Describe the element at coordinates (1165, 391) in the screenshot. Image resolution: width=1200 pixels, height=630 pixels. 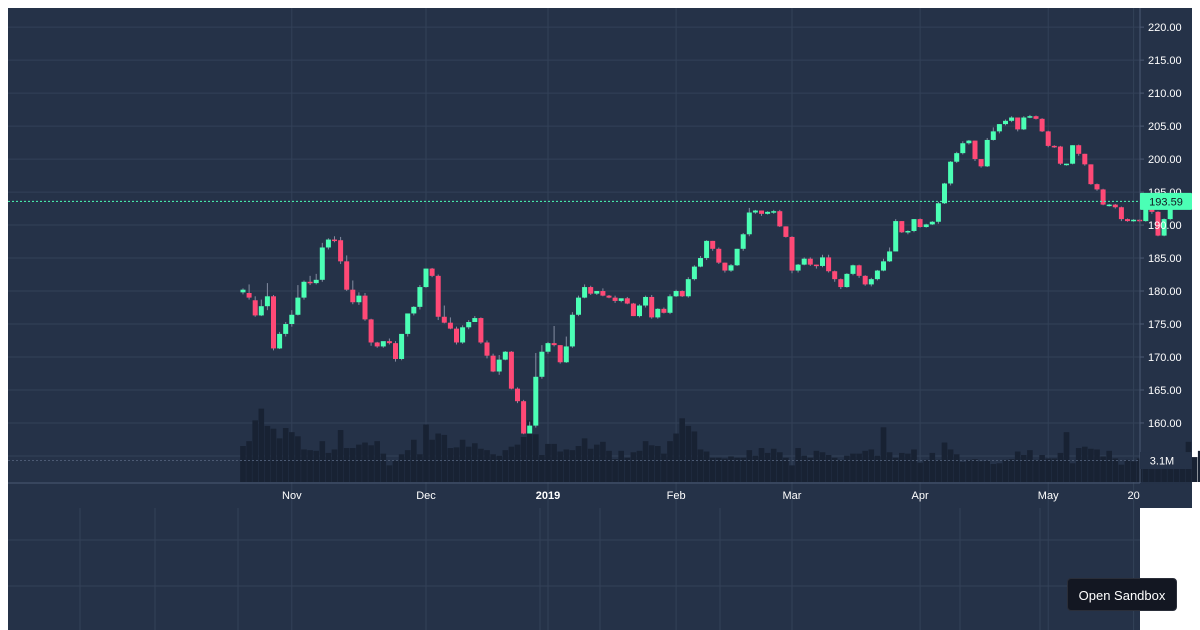
I see `price-tick-label: 165.00` at that location.